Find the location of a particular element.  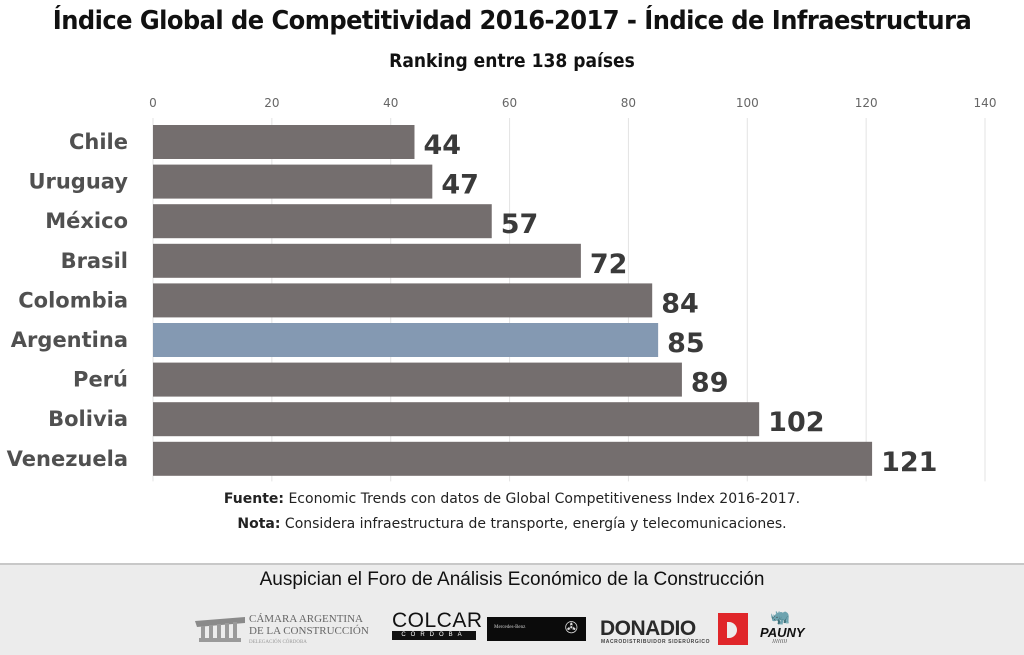

value-label: 44 is located at coordinates (442, 145).